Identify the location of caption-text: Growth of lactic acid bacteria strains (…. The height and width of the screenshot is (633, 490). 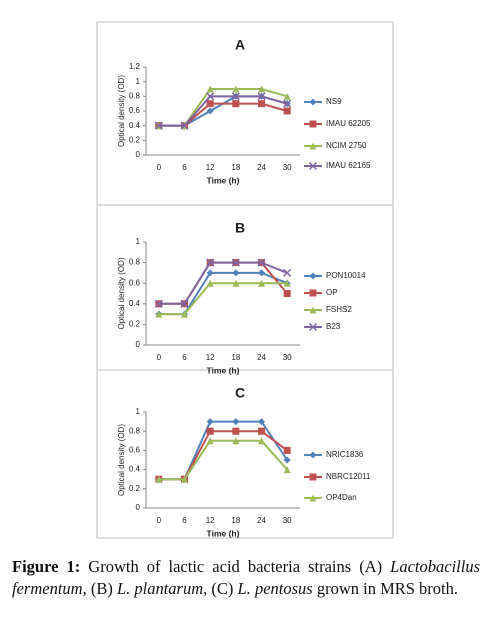
(235, 566).